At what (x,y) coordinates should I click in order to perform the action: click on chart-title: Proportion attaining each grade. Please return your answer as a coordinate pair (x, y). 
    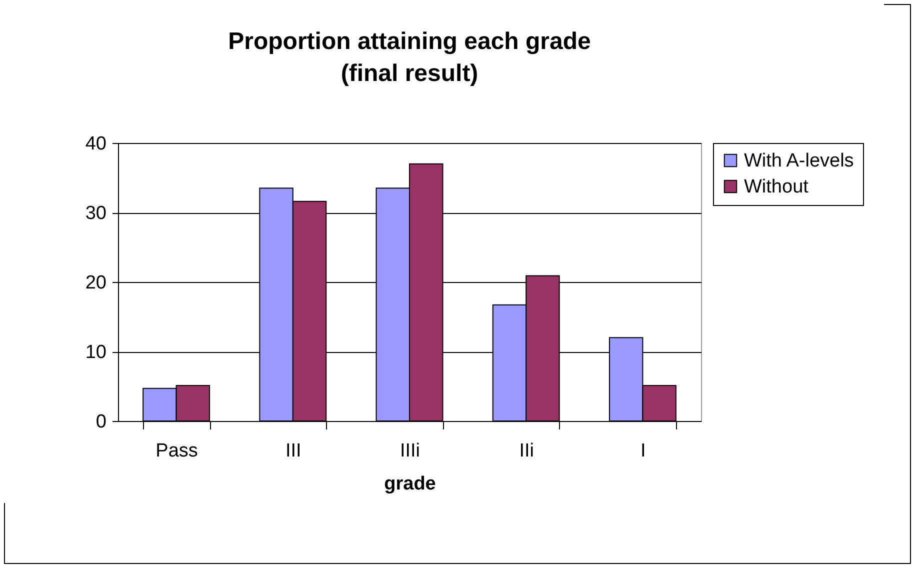
    Looking at the image, I should click on (409, 41).